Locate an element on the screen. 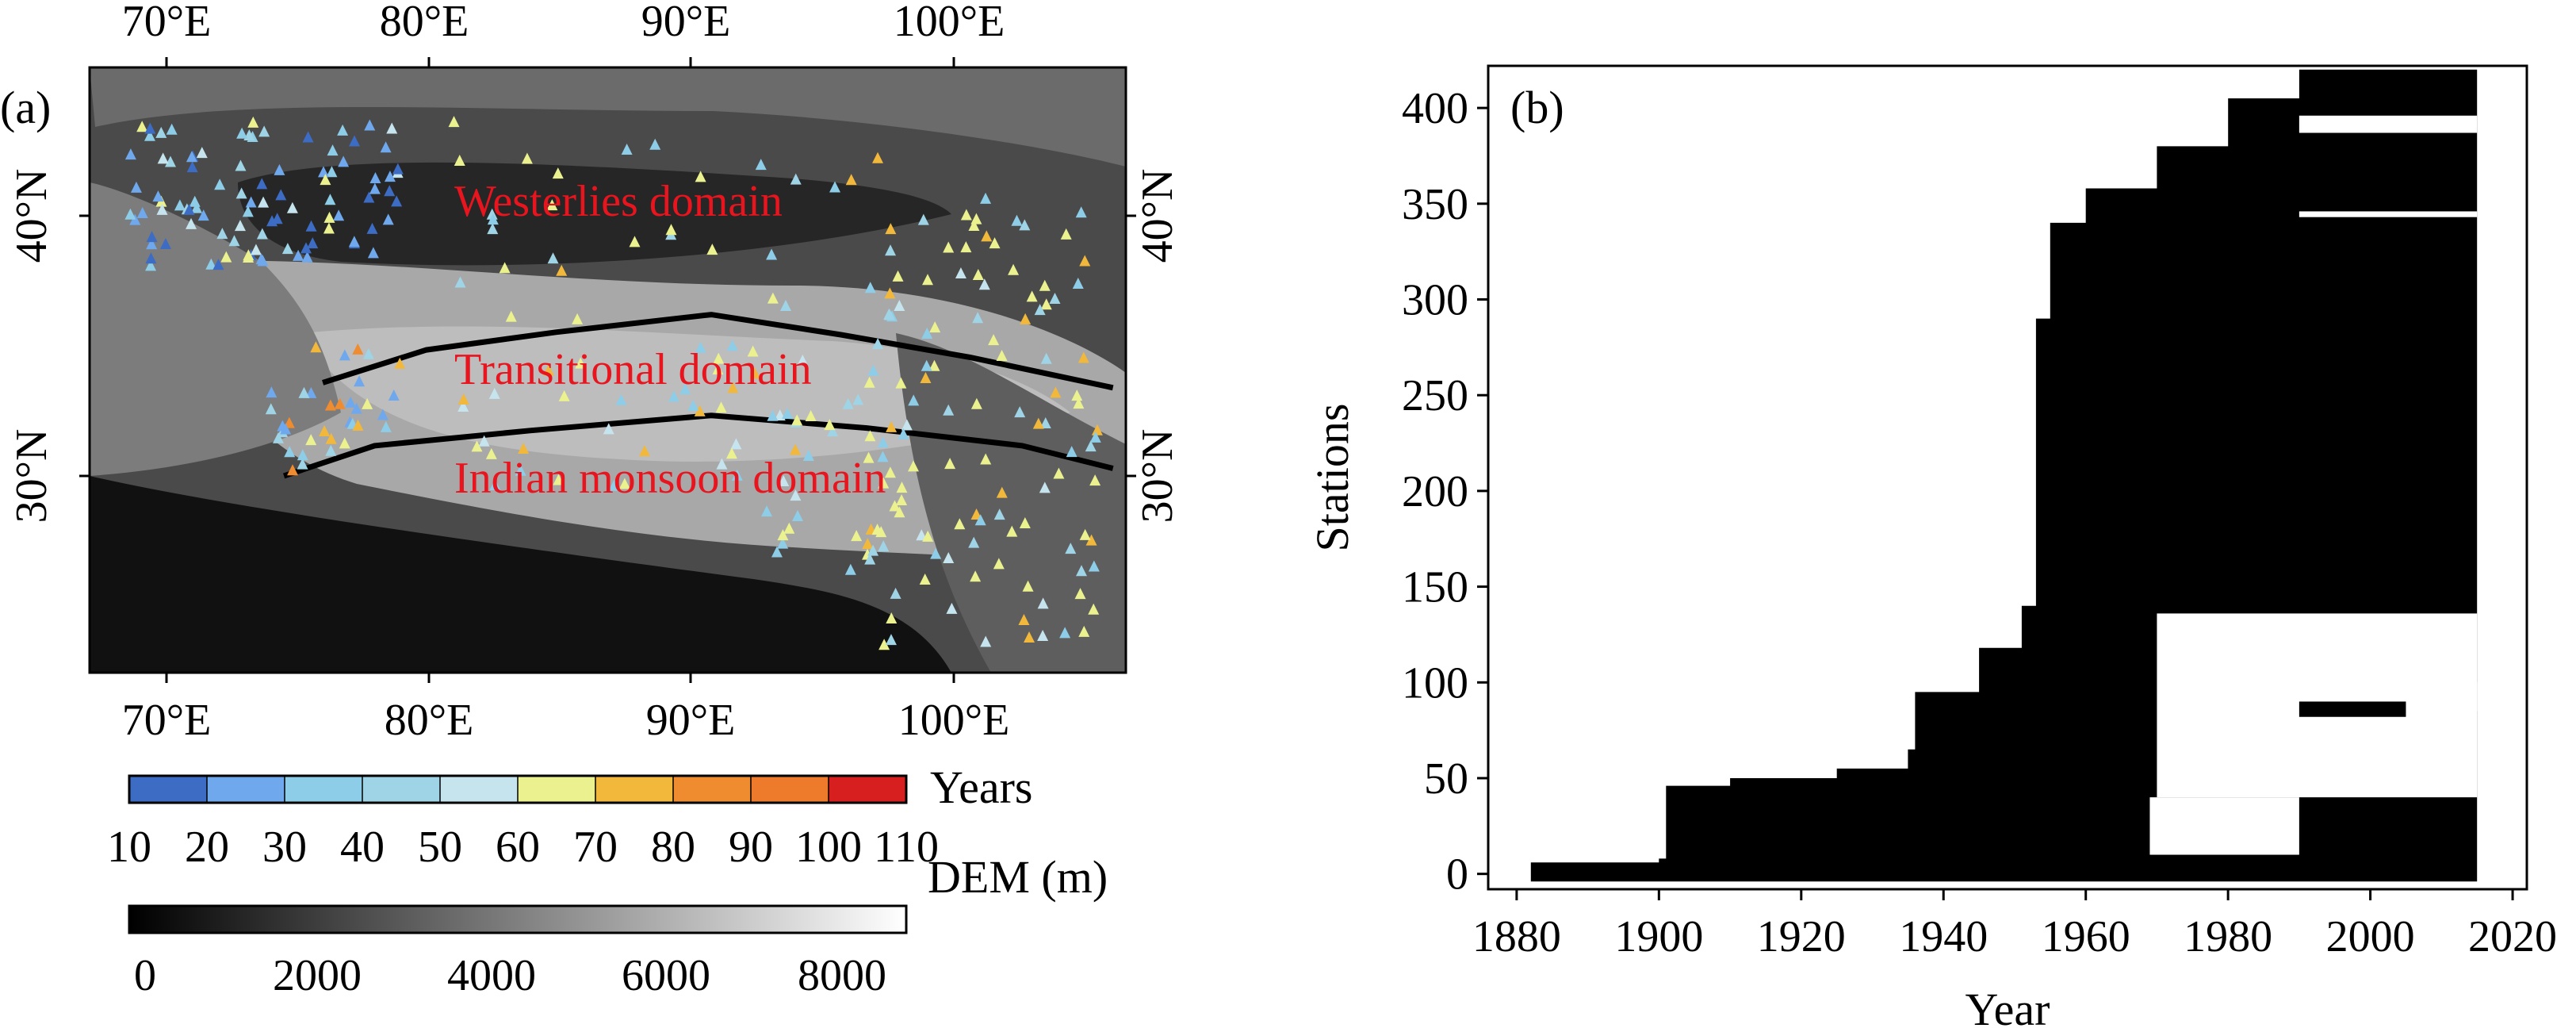 The width and height of the screenshot is (2576, 1032). top-lon-tick: 70°E is located at coordinates (167, 23).